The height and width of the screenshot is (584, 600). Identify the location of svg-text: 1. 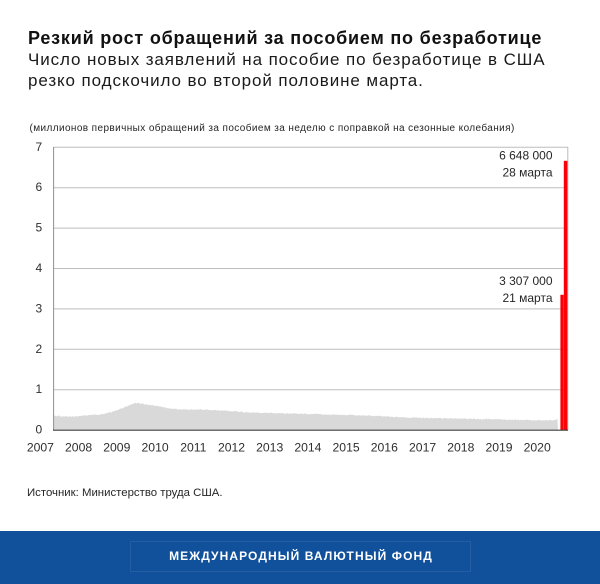
(39, 389).